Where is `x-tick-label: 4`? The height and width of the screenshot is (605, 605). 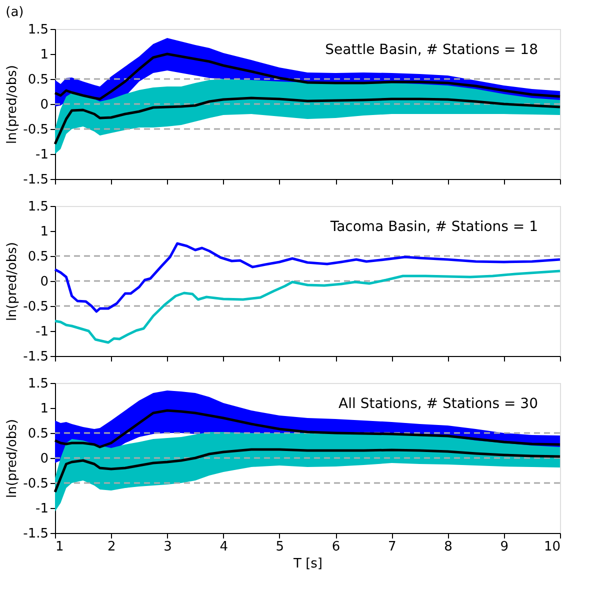 x-tick-label: 4 is located at coordinates (224, 547).